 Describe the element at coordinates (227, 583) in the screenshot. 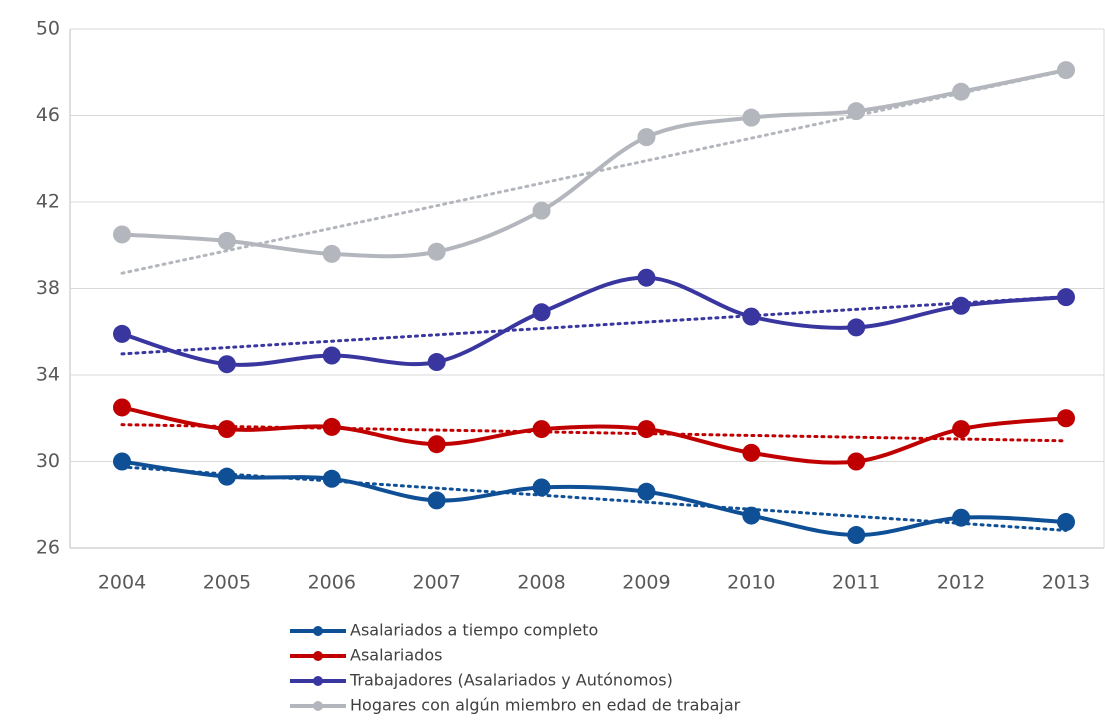

I see `x-tick-label: 2005` at that location.